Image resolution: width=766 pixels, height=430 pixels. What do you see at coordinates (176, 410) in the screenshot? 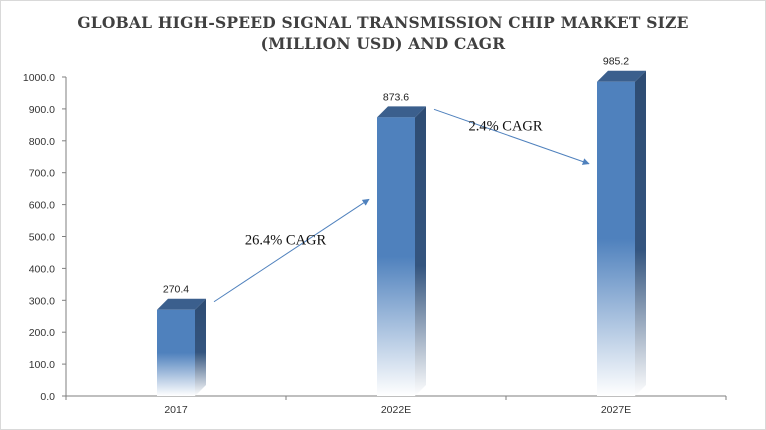
I see `x-tick-label: 2017` at bounding box center [176, 410].